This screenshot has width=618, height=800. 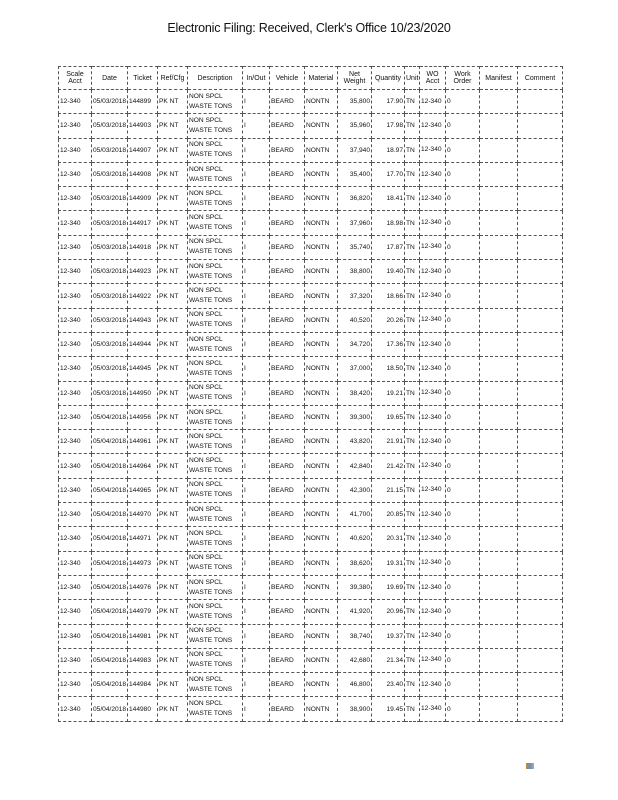 What do you see at coordinates (109, 78) in the screenshot?
I see `column-header: Date` at bounding box center [109, 78].